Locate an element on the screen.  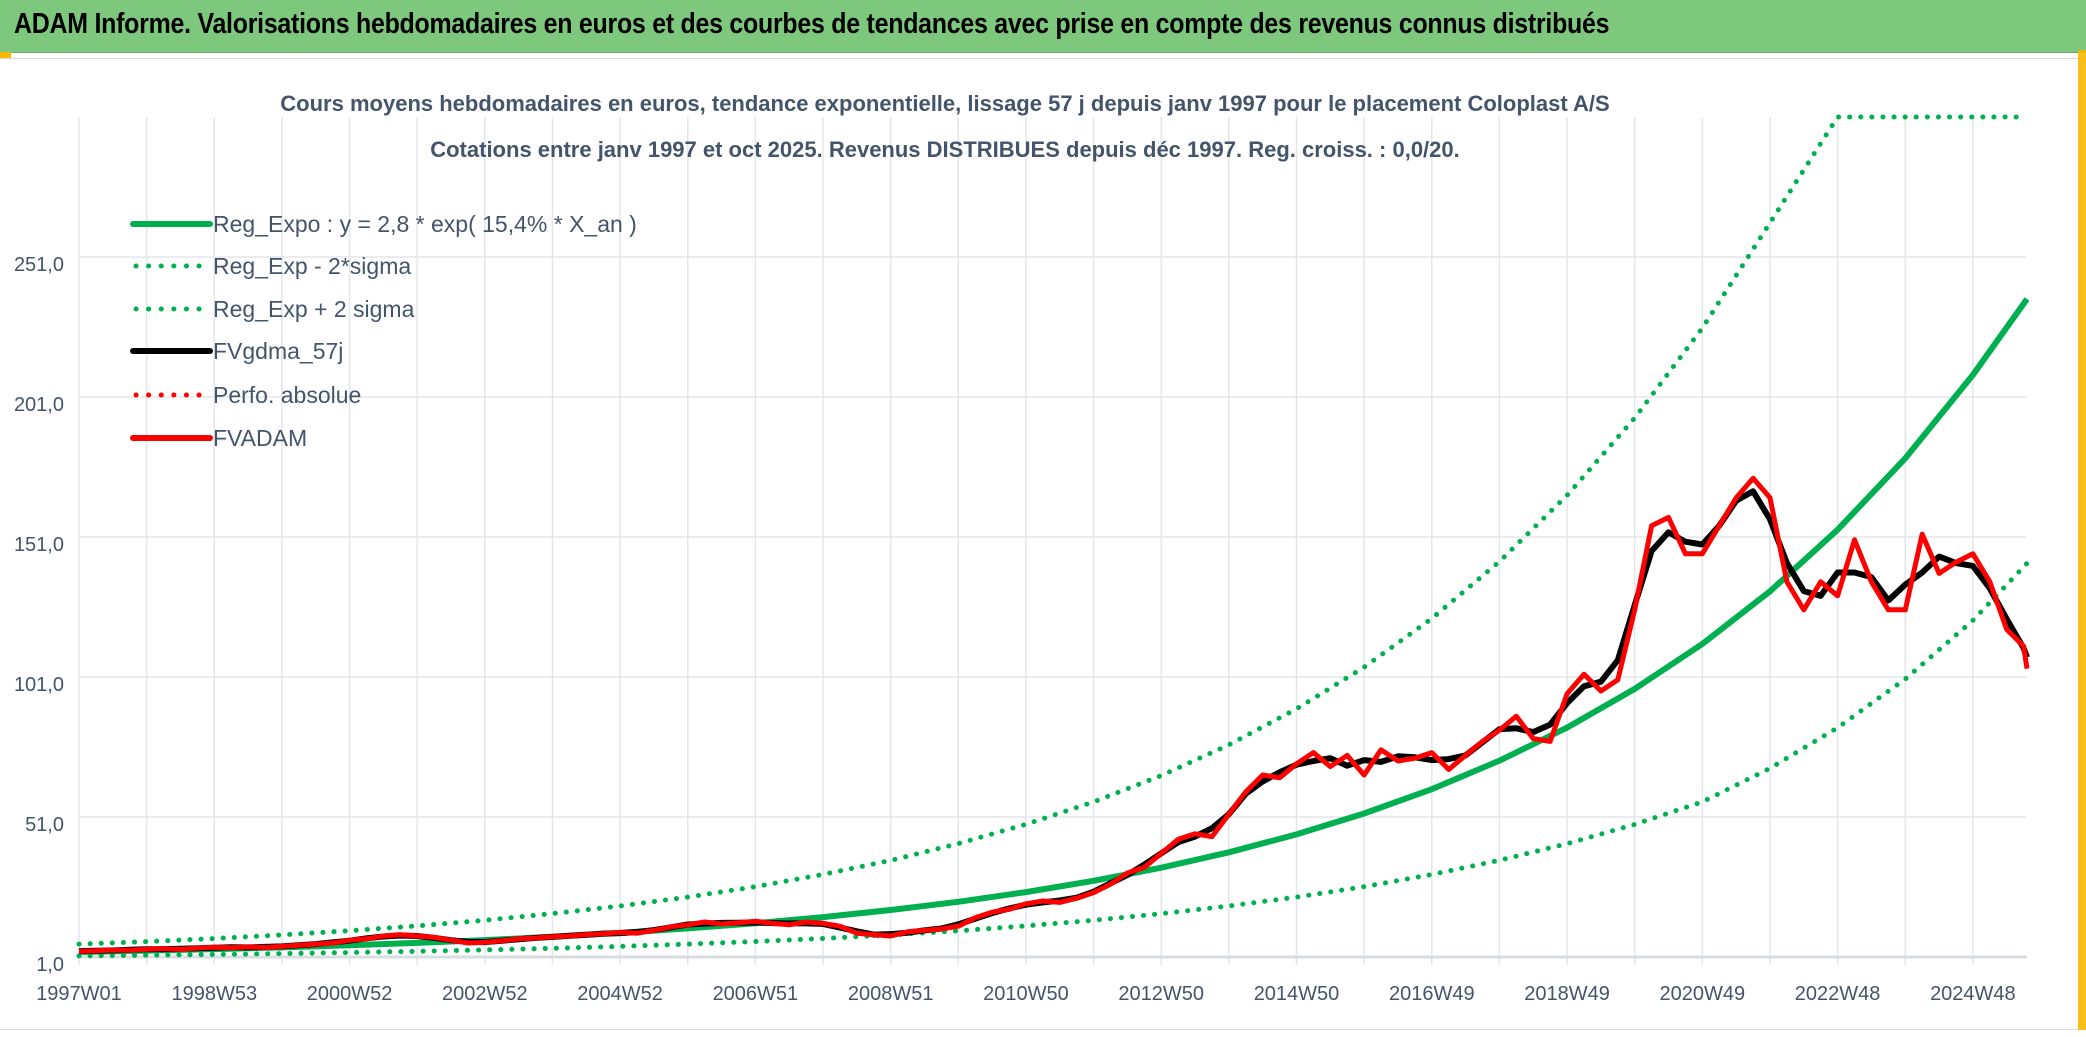
legend-label: Reg_Expo : y = 2,8 * exp( 15,4% * X_an ) is located at coordinates (425, 224).